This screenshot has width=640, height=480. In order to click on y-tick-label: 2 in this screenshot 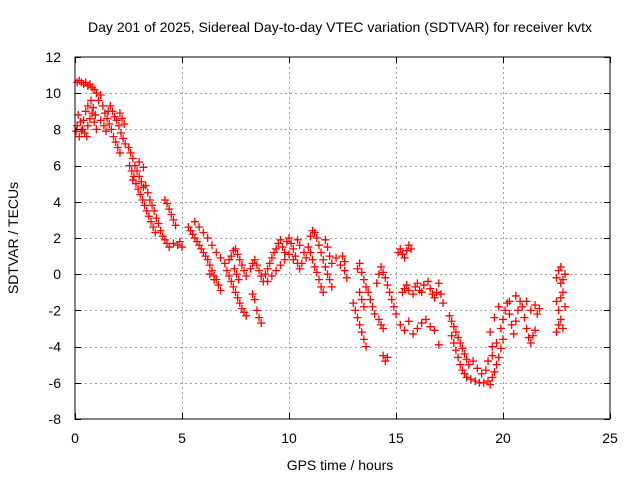, I will do `click(57, 238)`.